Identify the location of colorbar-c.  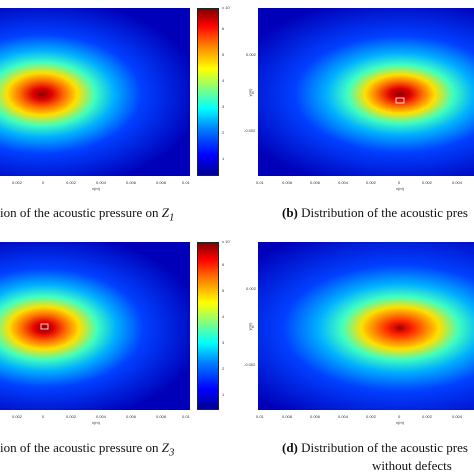
(208, 326).